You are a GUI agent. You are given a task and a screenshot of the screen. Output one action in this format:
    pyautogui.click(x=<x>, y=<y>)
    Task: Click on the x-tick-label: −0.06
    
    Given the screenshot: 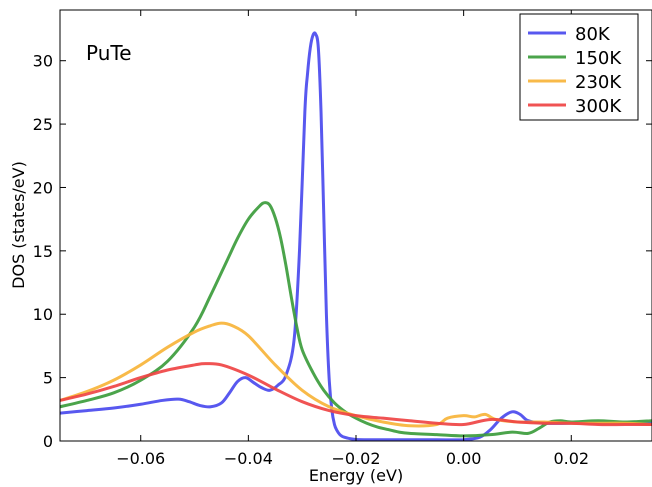 What is the action you would take?
    pyautogui.click(x=140, y=458)
    